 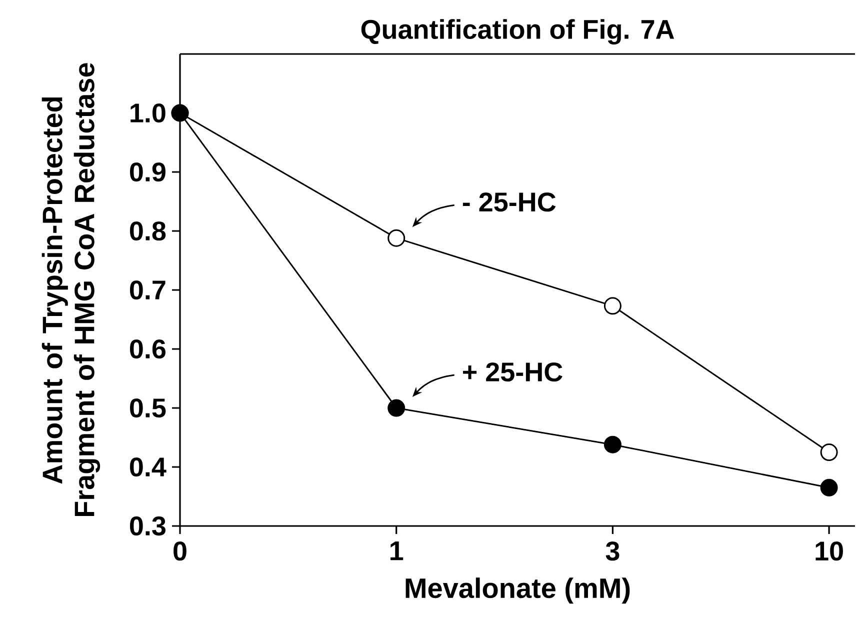 What do you see at coordinates (613, 551) in the screenshot?
I see `x-tick-label: 3` at bounding box center [613, 551].